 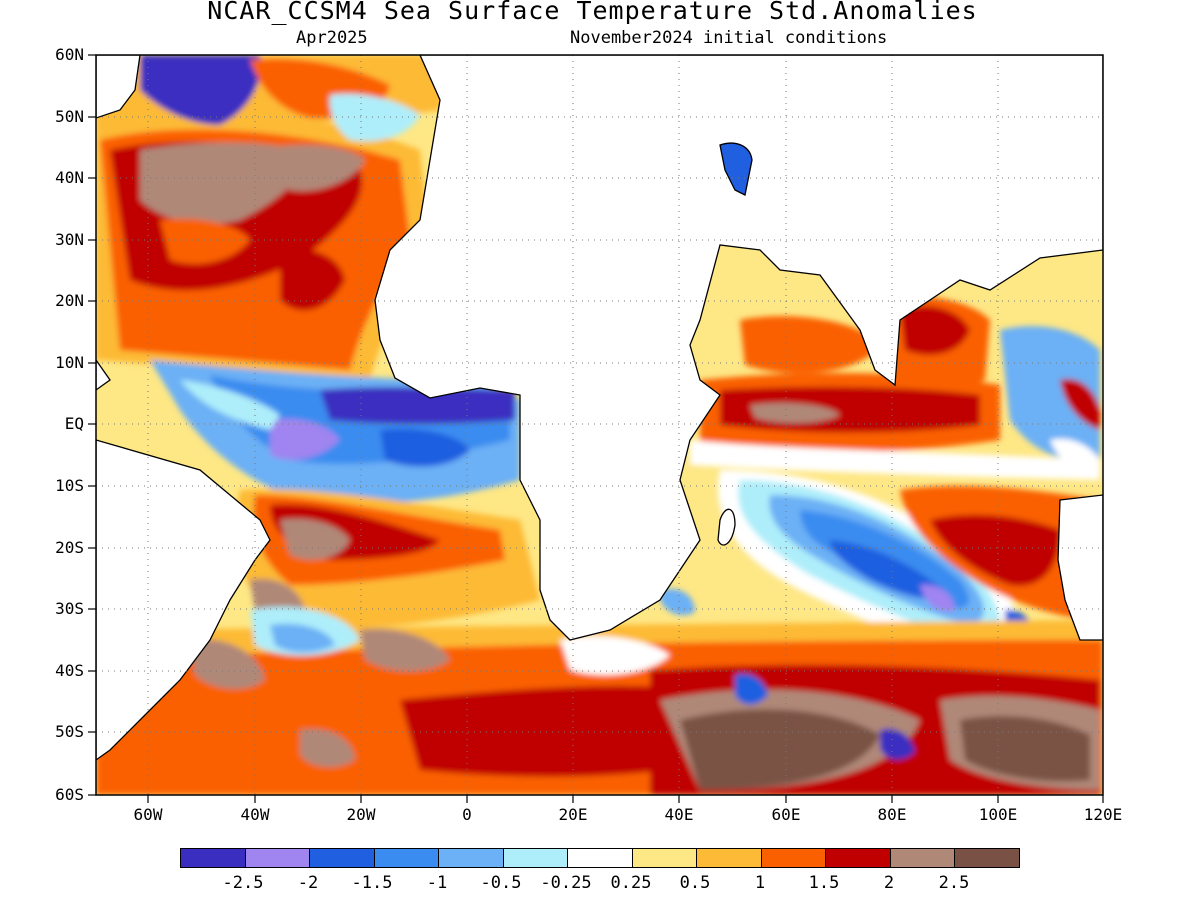 I want to click on colorbar-label: 2.5, so click(x=954, y=883).